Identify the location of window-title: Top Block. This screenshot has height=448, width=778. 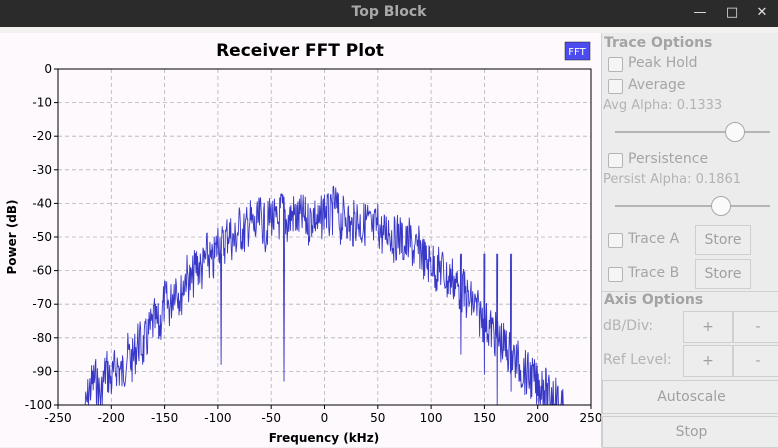
(389, 12).